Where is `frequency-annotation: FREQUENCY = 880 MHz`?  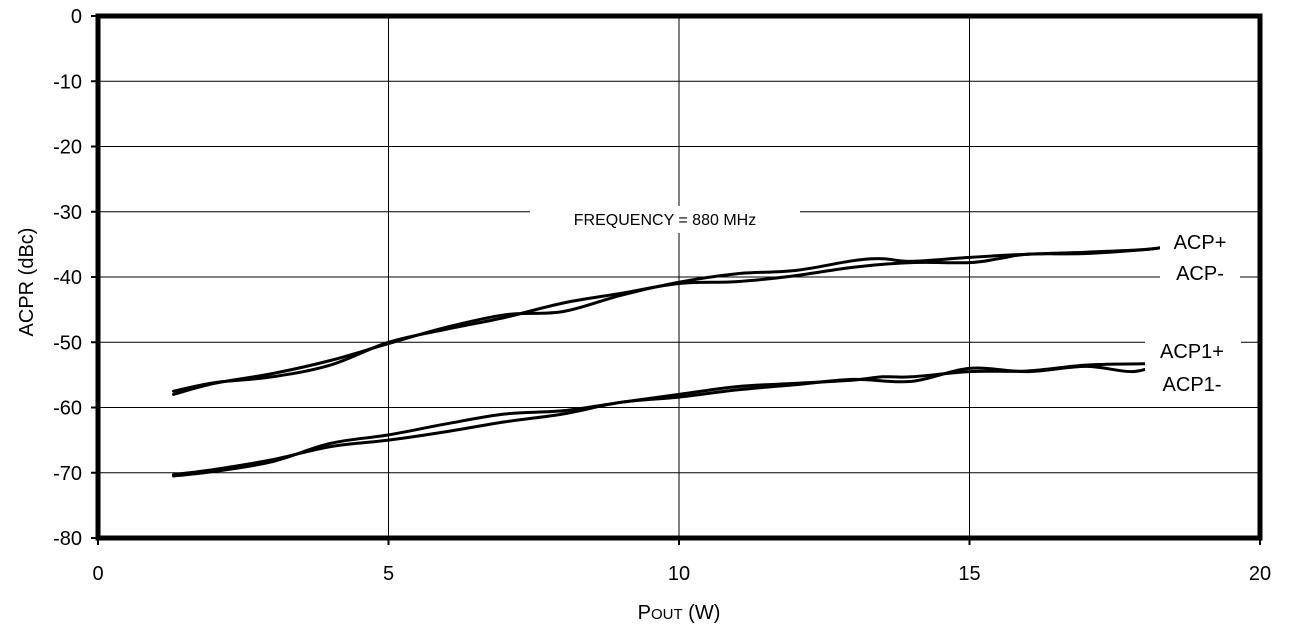 frequency-annotation: FREQUENCY = 880 MHz is located at coordinates (665, 220).